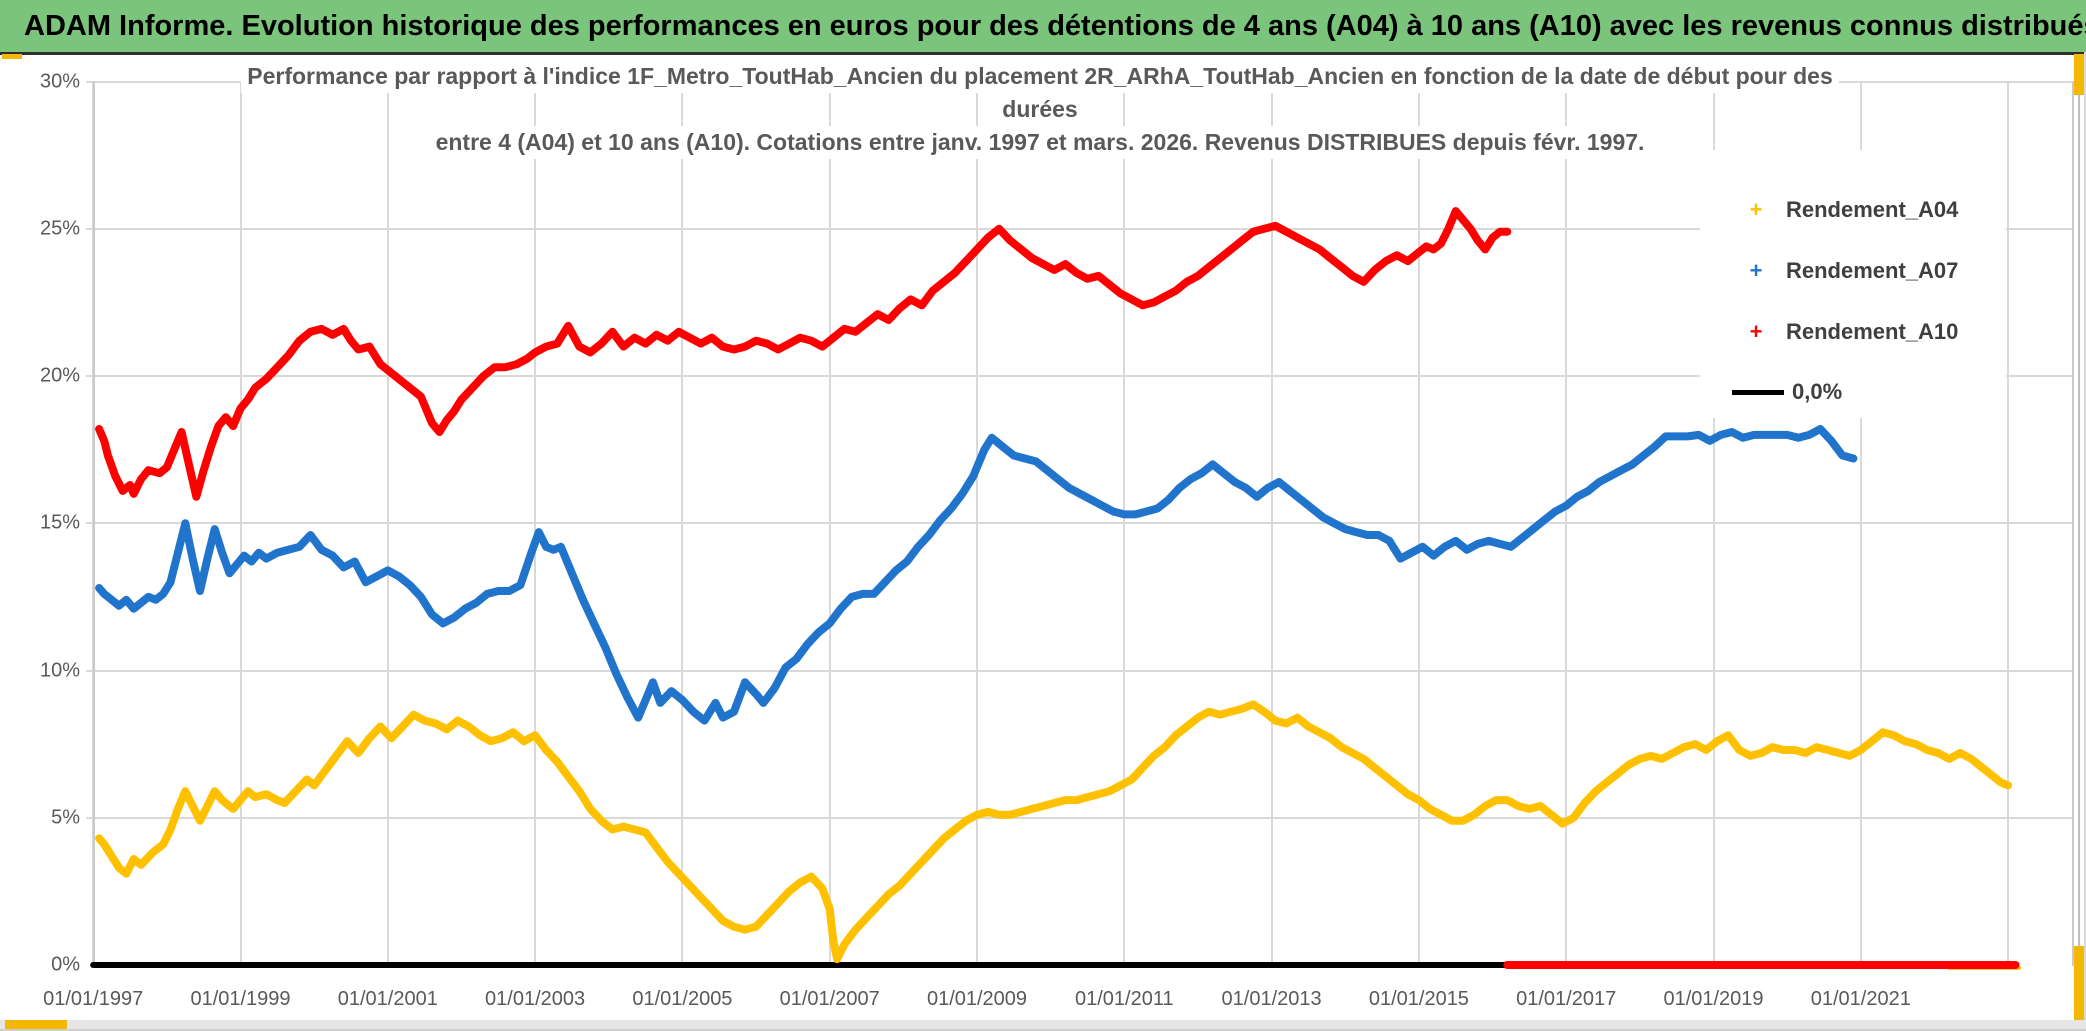 This screenshot has height=1031, width=2086. I want to click on x-tick-label: 01/01/2007, so click(829, 999).